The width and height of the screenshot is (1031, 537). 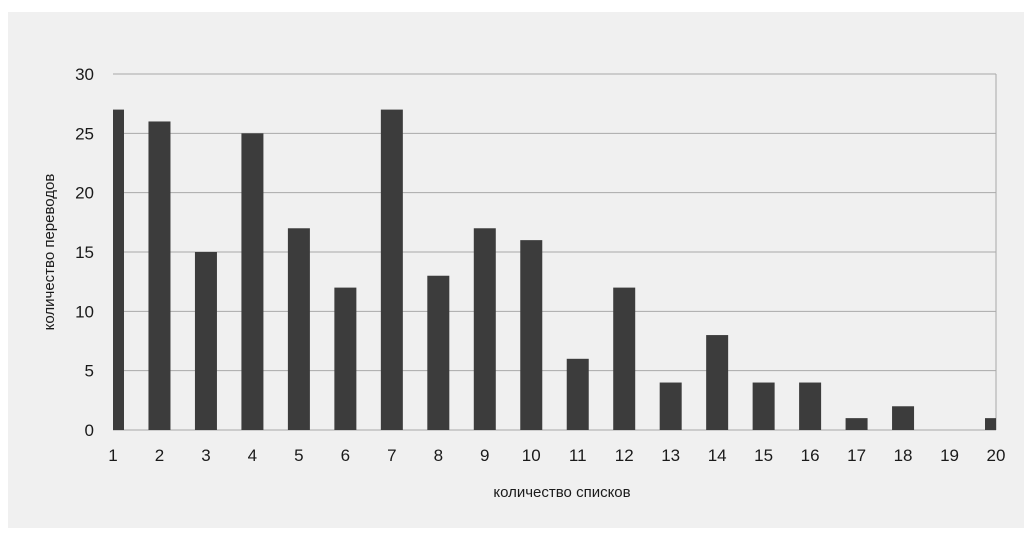 I want to click on x-tick-label: 9, so click(x=484, y=455).